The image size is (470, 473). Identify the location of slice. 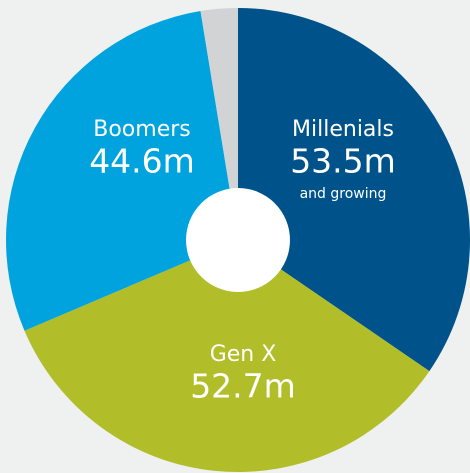
(219, 124).